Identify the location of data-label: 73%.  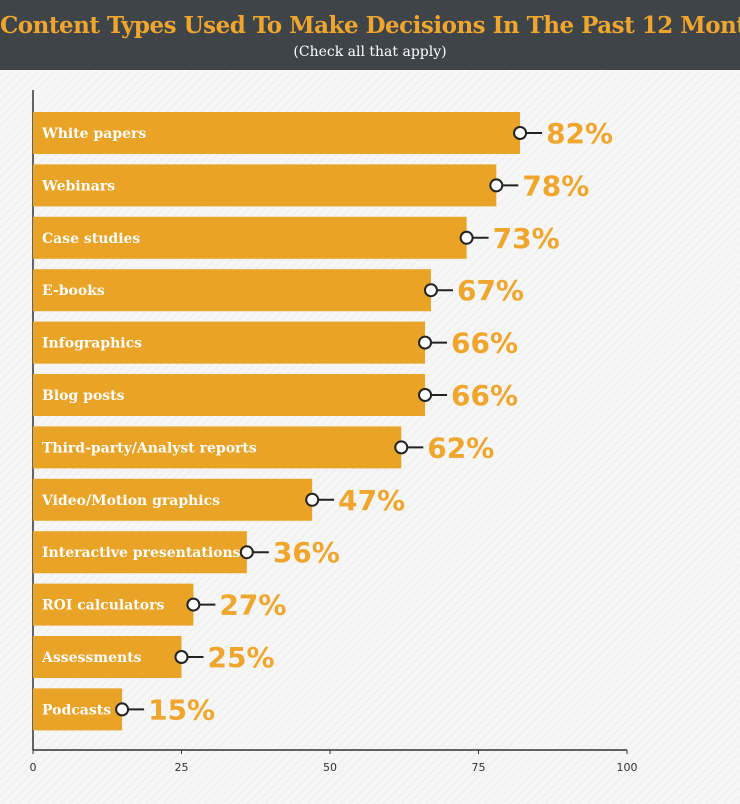
(526, 238).